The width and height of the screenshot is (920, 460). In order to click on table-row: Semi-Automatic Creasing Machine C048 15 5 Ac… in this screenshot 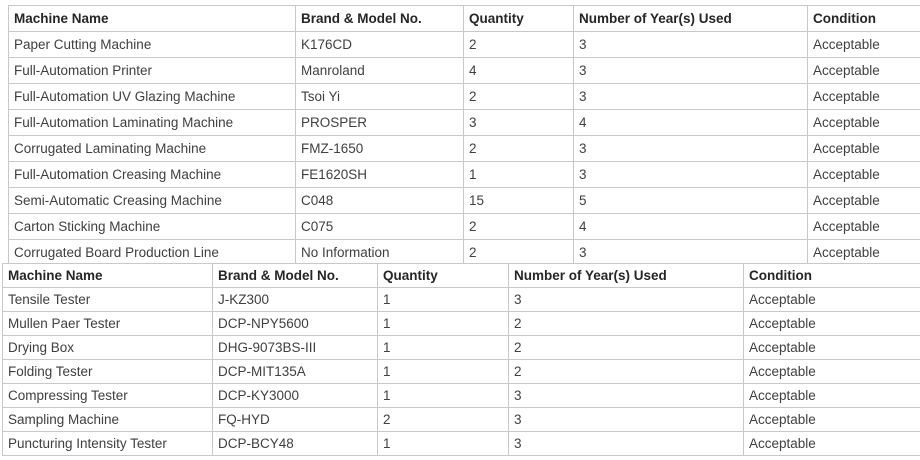, I will do `click(464, 200)`.